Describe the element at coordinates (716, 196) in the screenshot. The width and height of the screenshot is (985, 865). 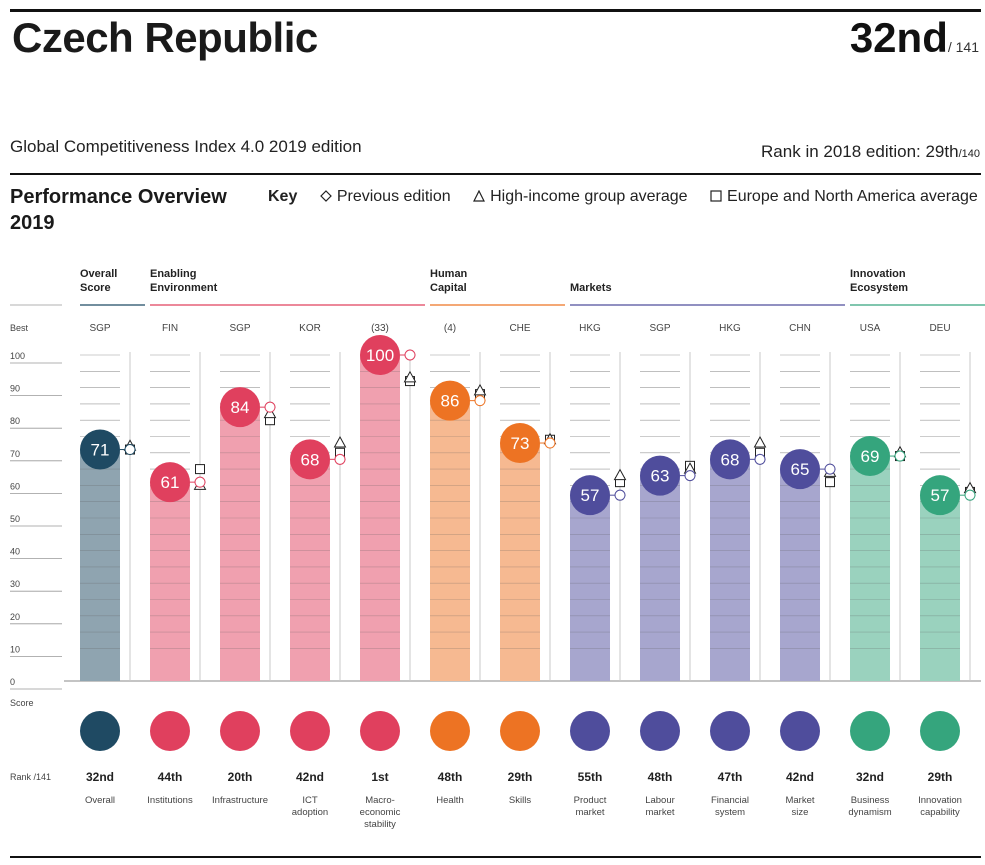
I see `square-icon` at that location.